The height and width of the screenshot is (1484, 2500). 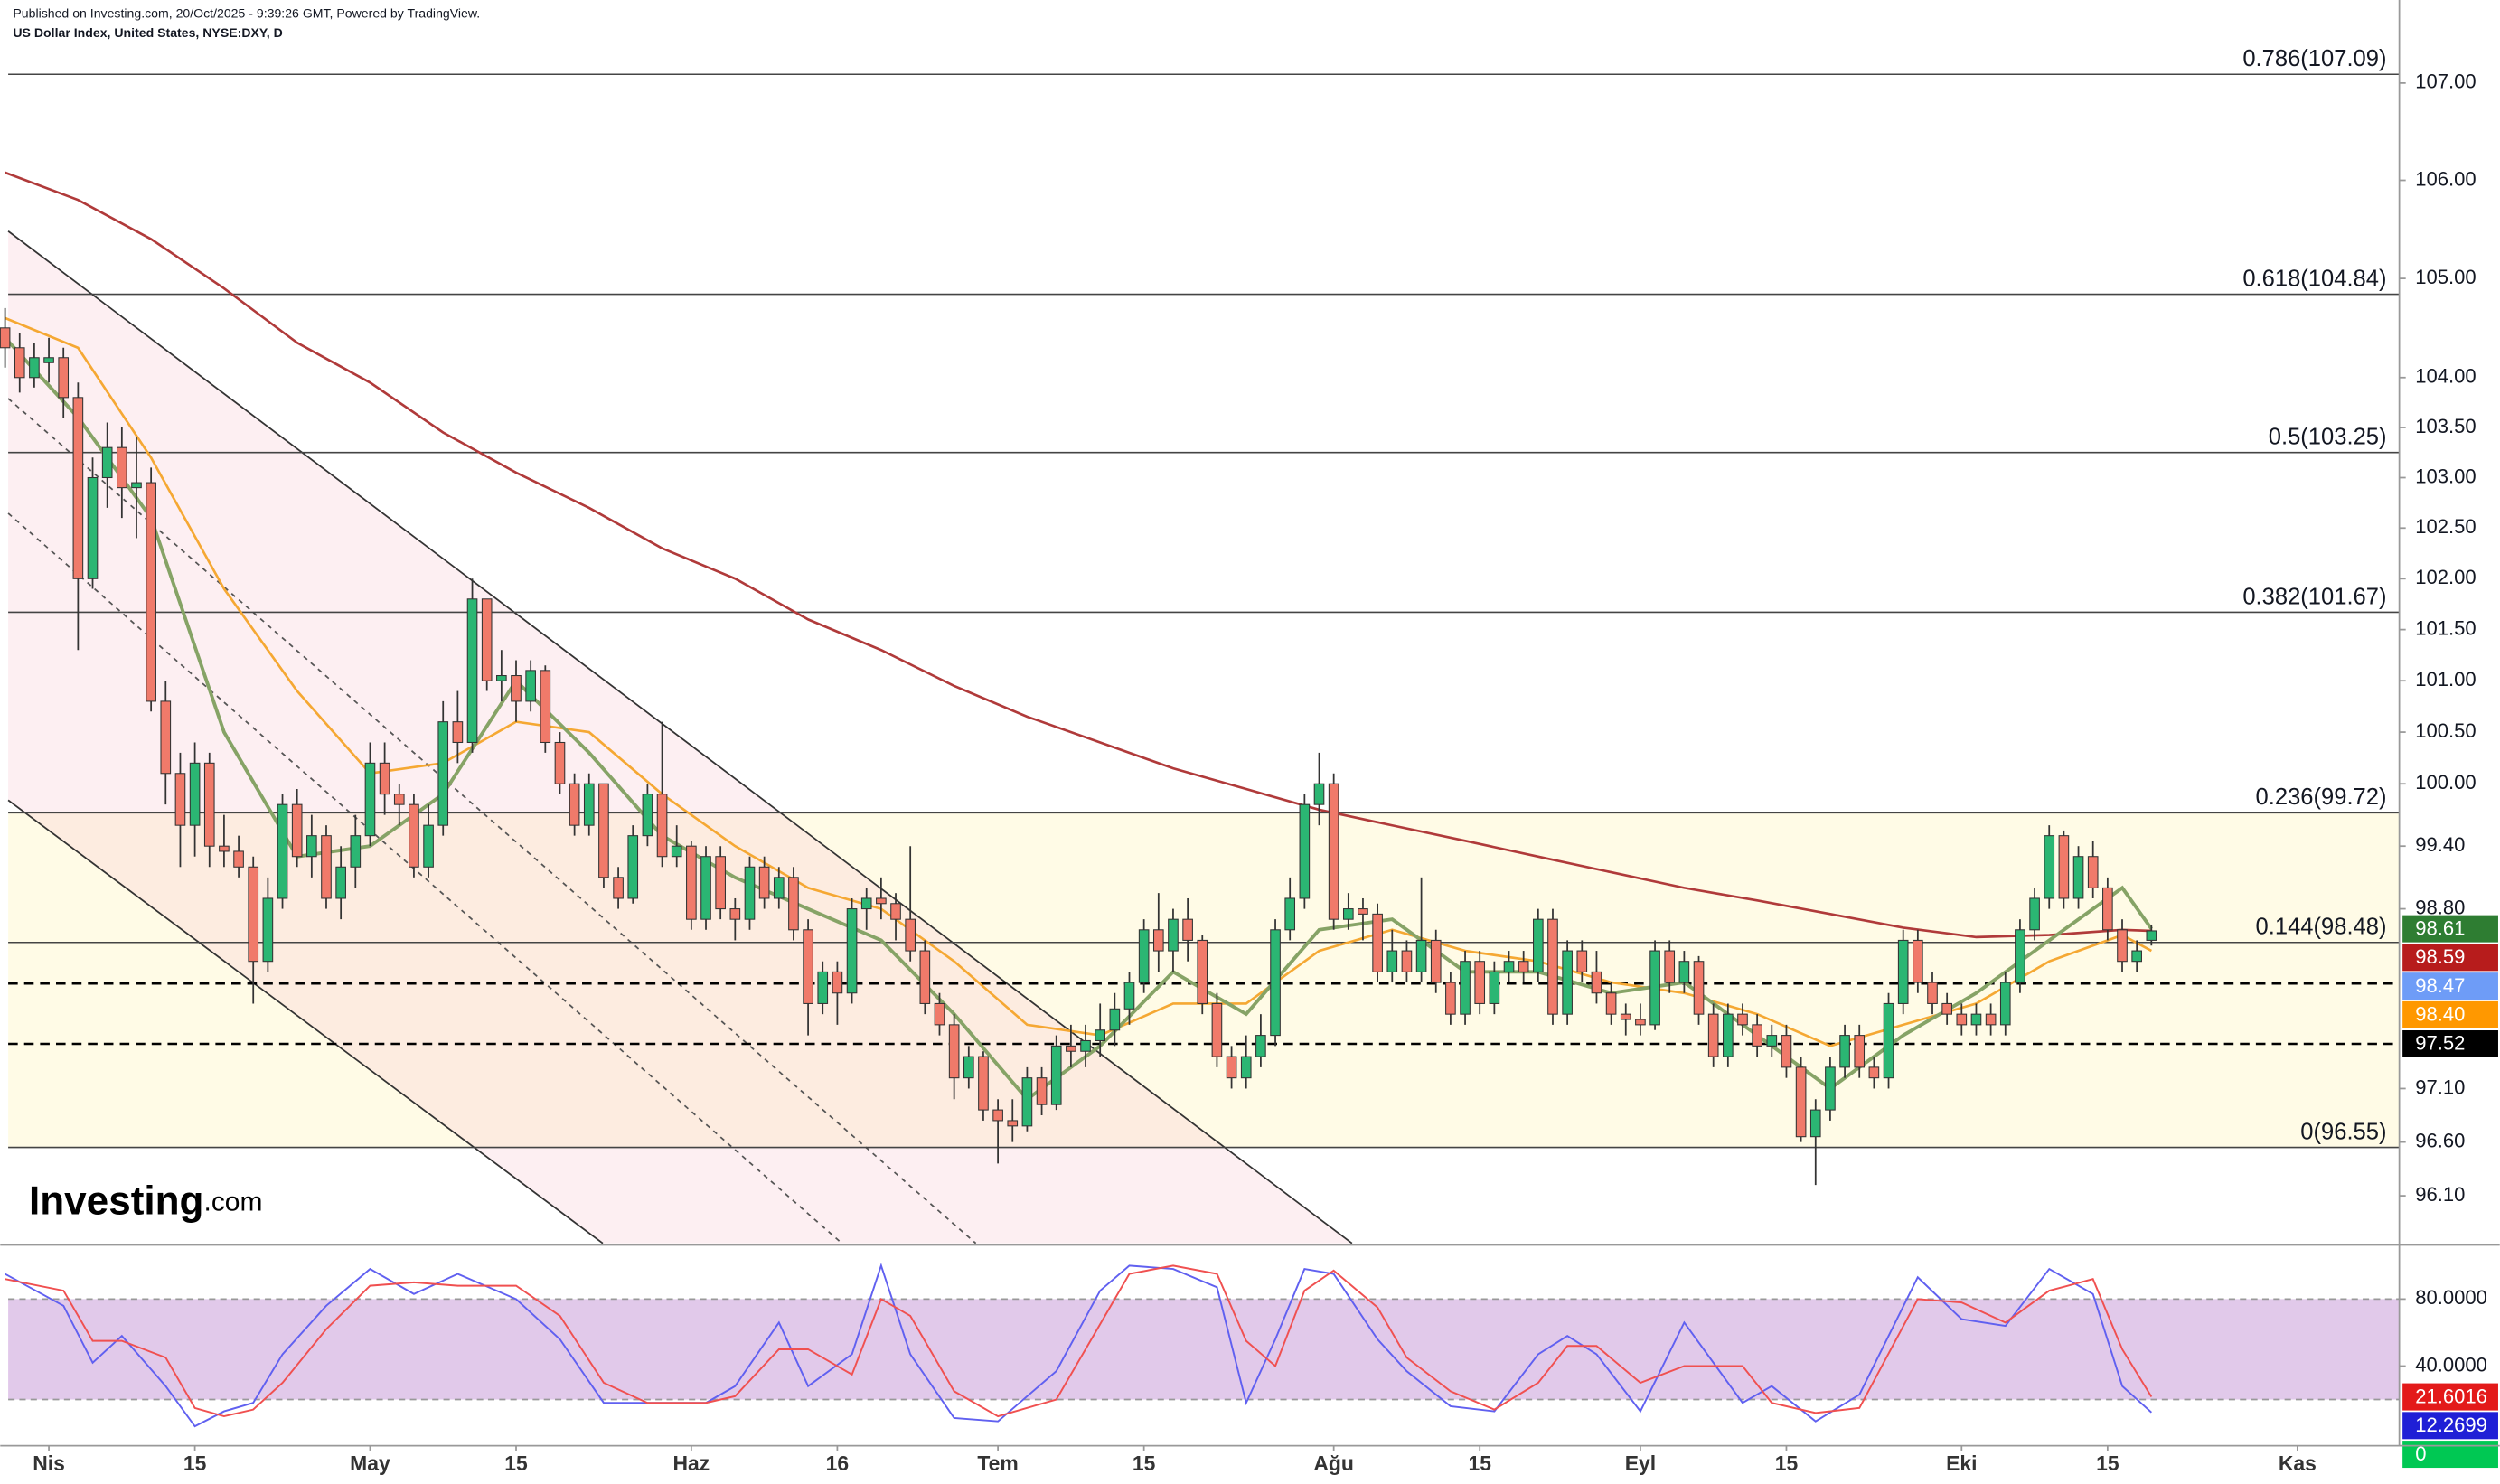 I want to click on y-tick-label: 99.40, so click(x=2440, y=845).